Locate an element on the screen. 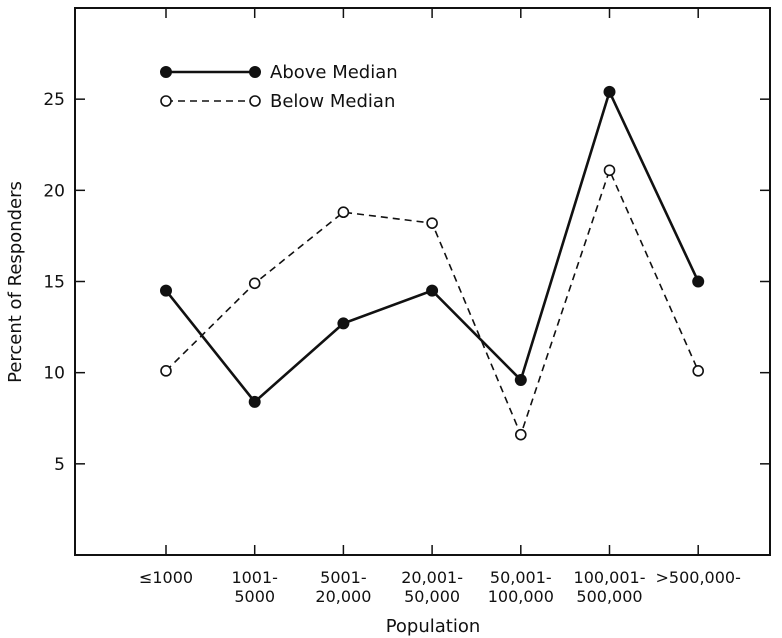  x-axis-title: Population is located at coordinates (433, 626).